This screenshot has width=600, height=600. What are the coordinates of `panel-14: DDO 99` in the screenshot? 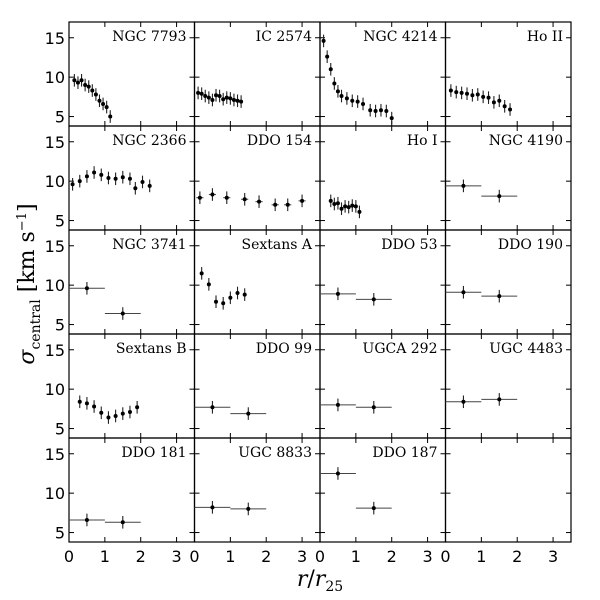 It's located at (257, 386).